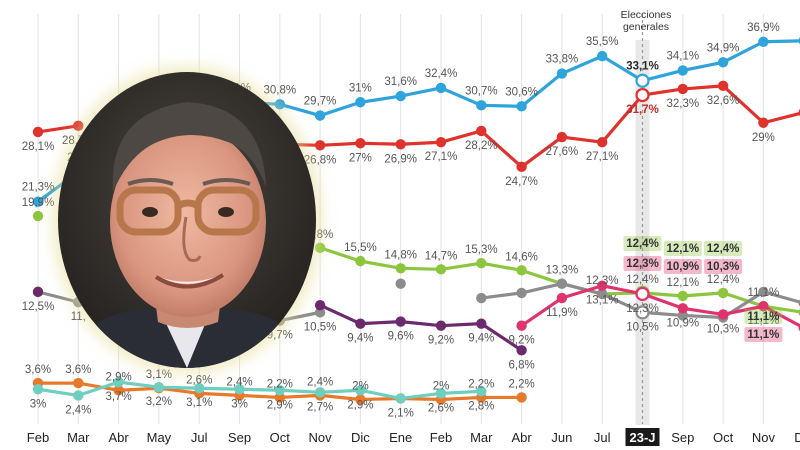  Describe the element at coordinates (360, 339) in the screenshot. I see `data-label-purple: 9,4%` at that location.